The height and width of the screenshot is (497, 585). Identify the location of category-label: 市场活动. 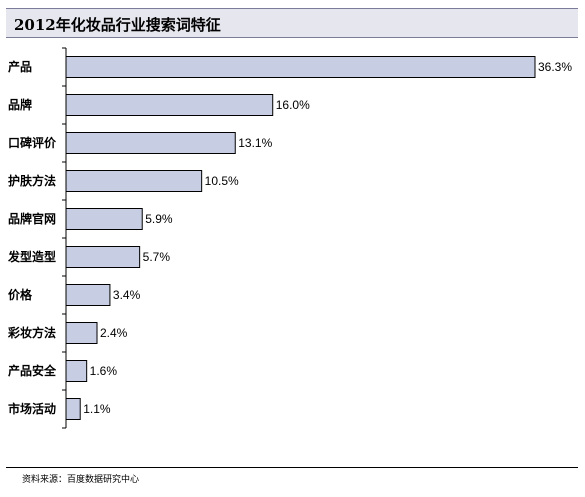
(32, 408).